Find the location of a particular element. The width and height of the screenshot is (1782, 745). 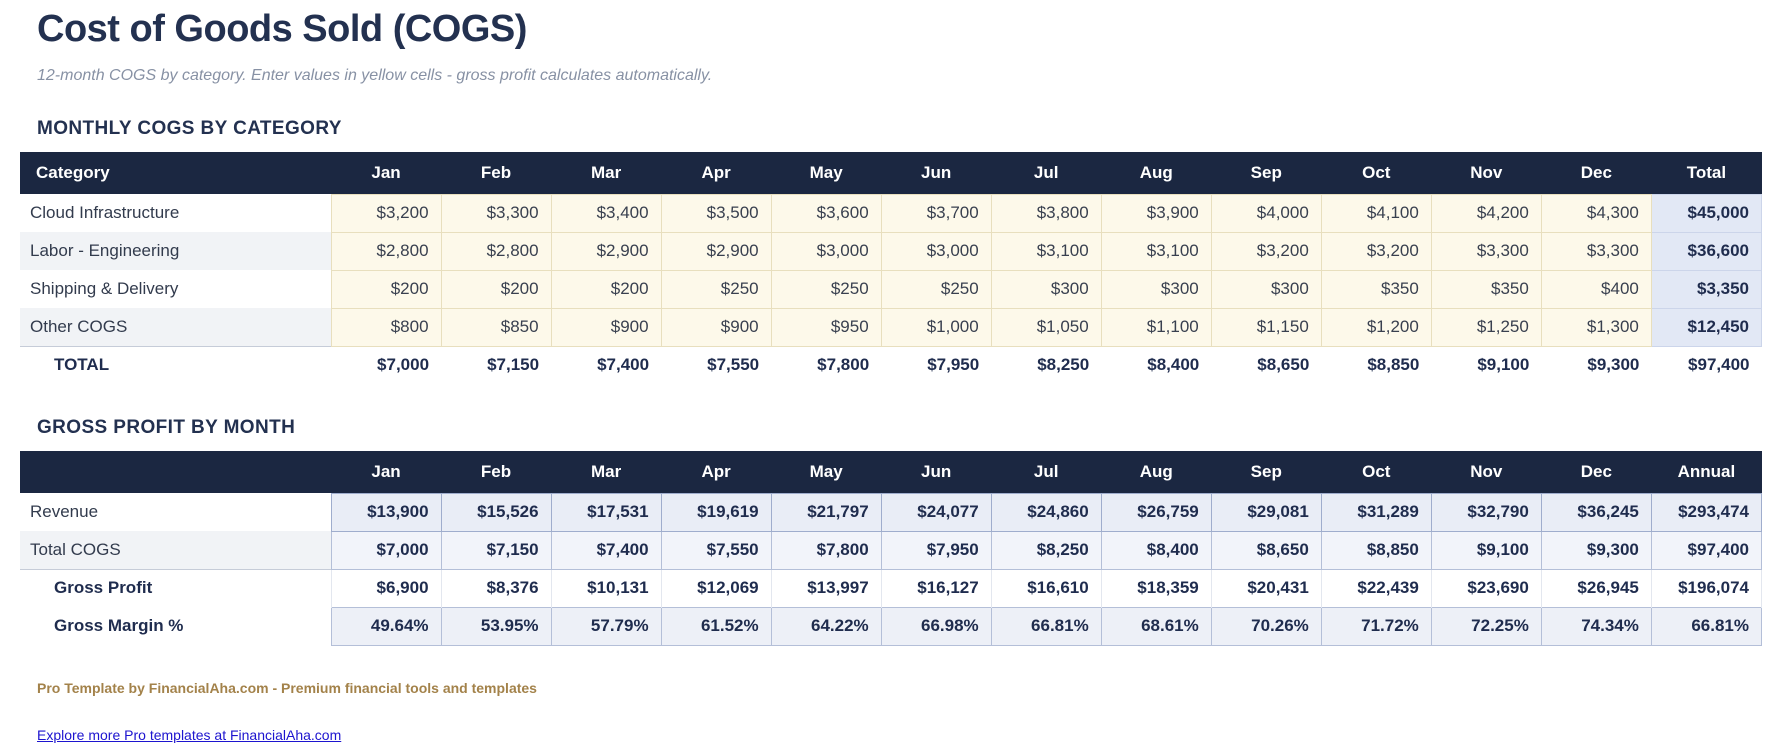

shipping-delivery-aug-cell: $300 is located at coordinates (1156, 289).